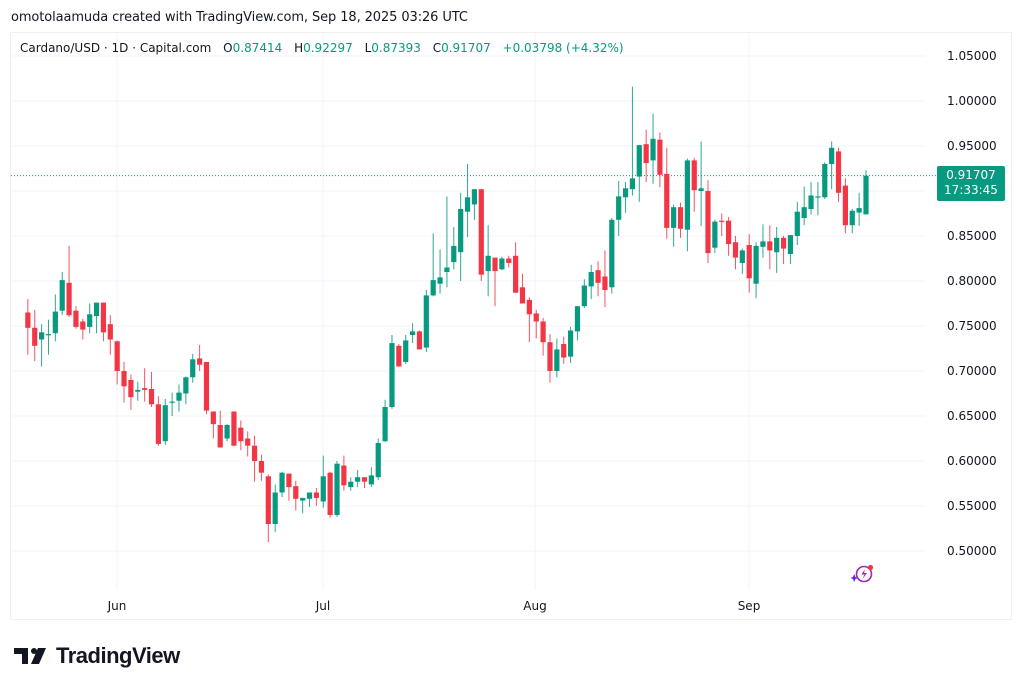  What do you see at coordinates (97, 656) in the screenshot?
I see `tradingview-logo: TradingView` at bounding box center [97, 656].